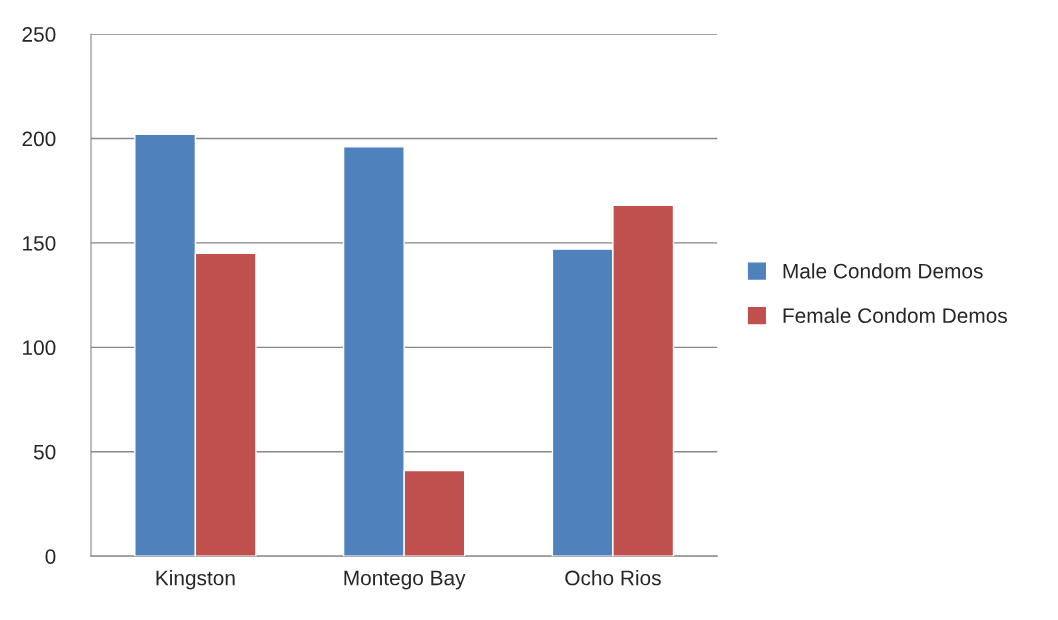 This screenshot has height=620, width=1058. I want to click on y-tick-label: 100, so click(39, 348).